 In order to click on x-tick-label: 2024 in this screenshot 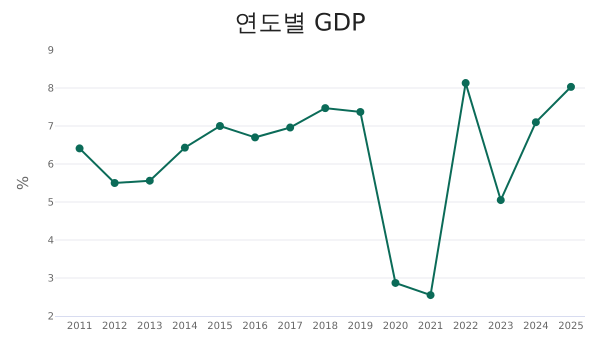, I will do `click(536, 326)`.